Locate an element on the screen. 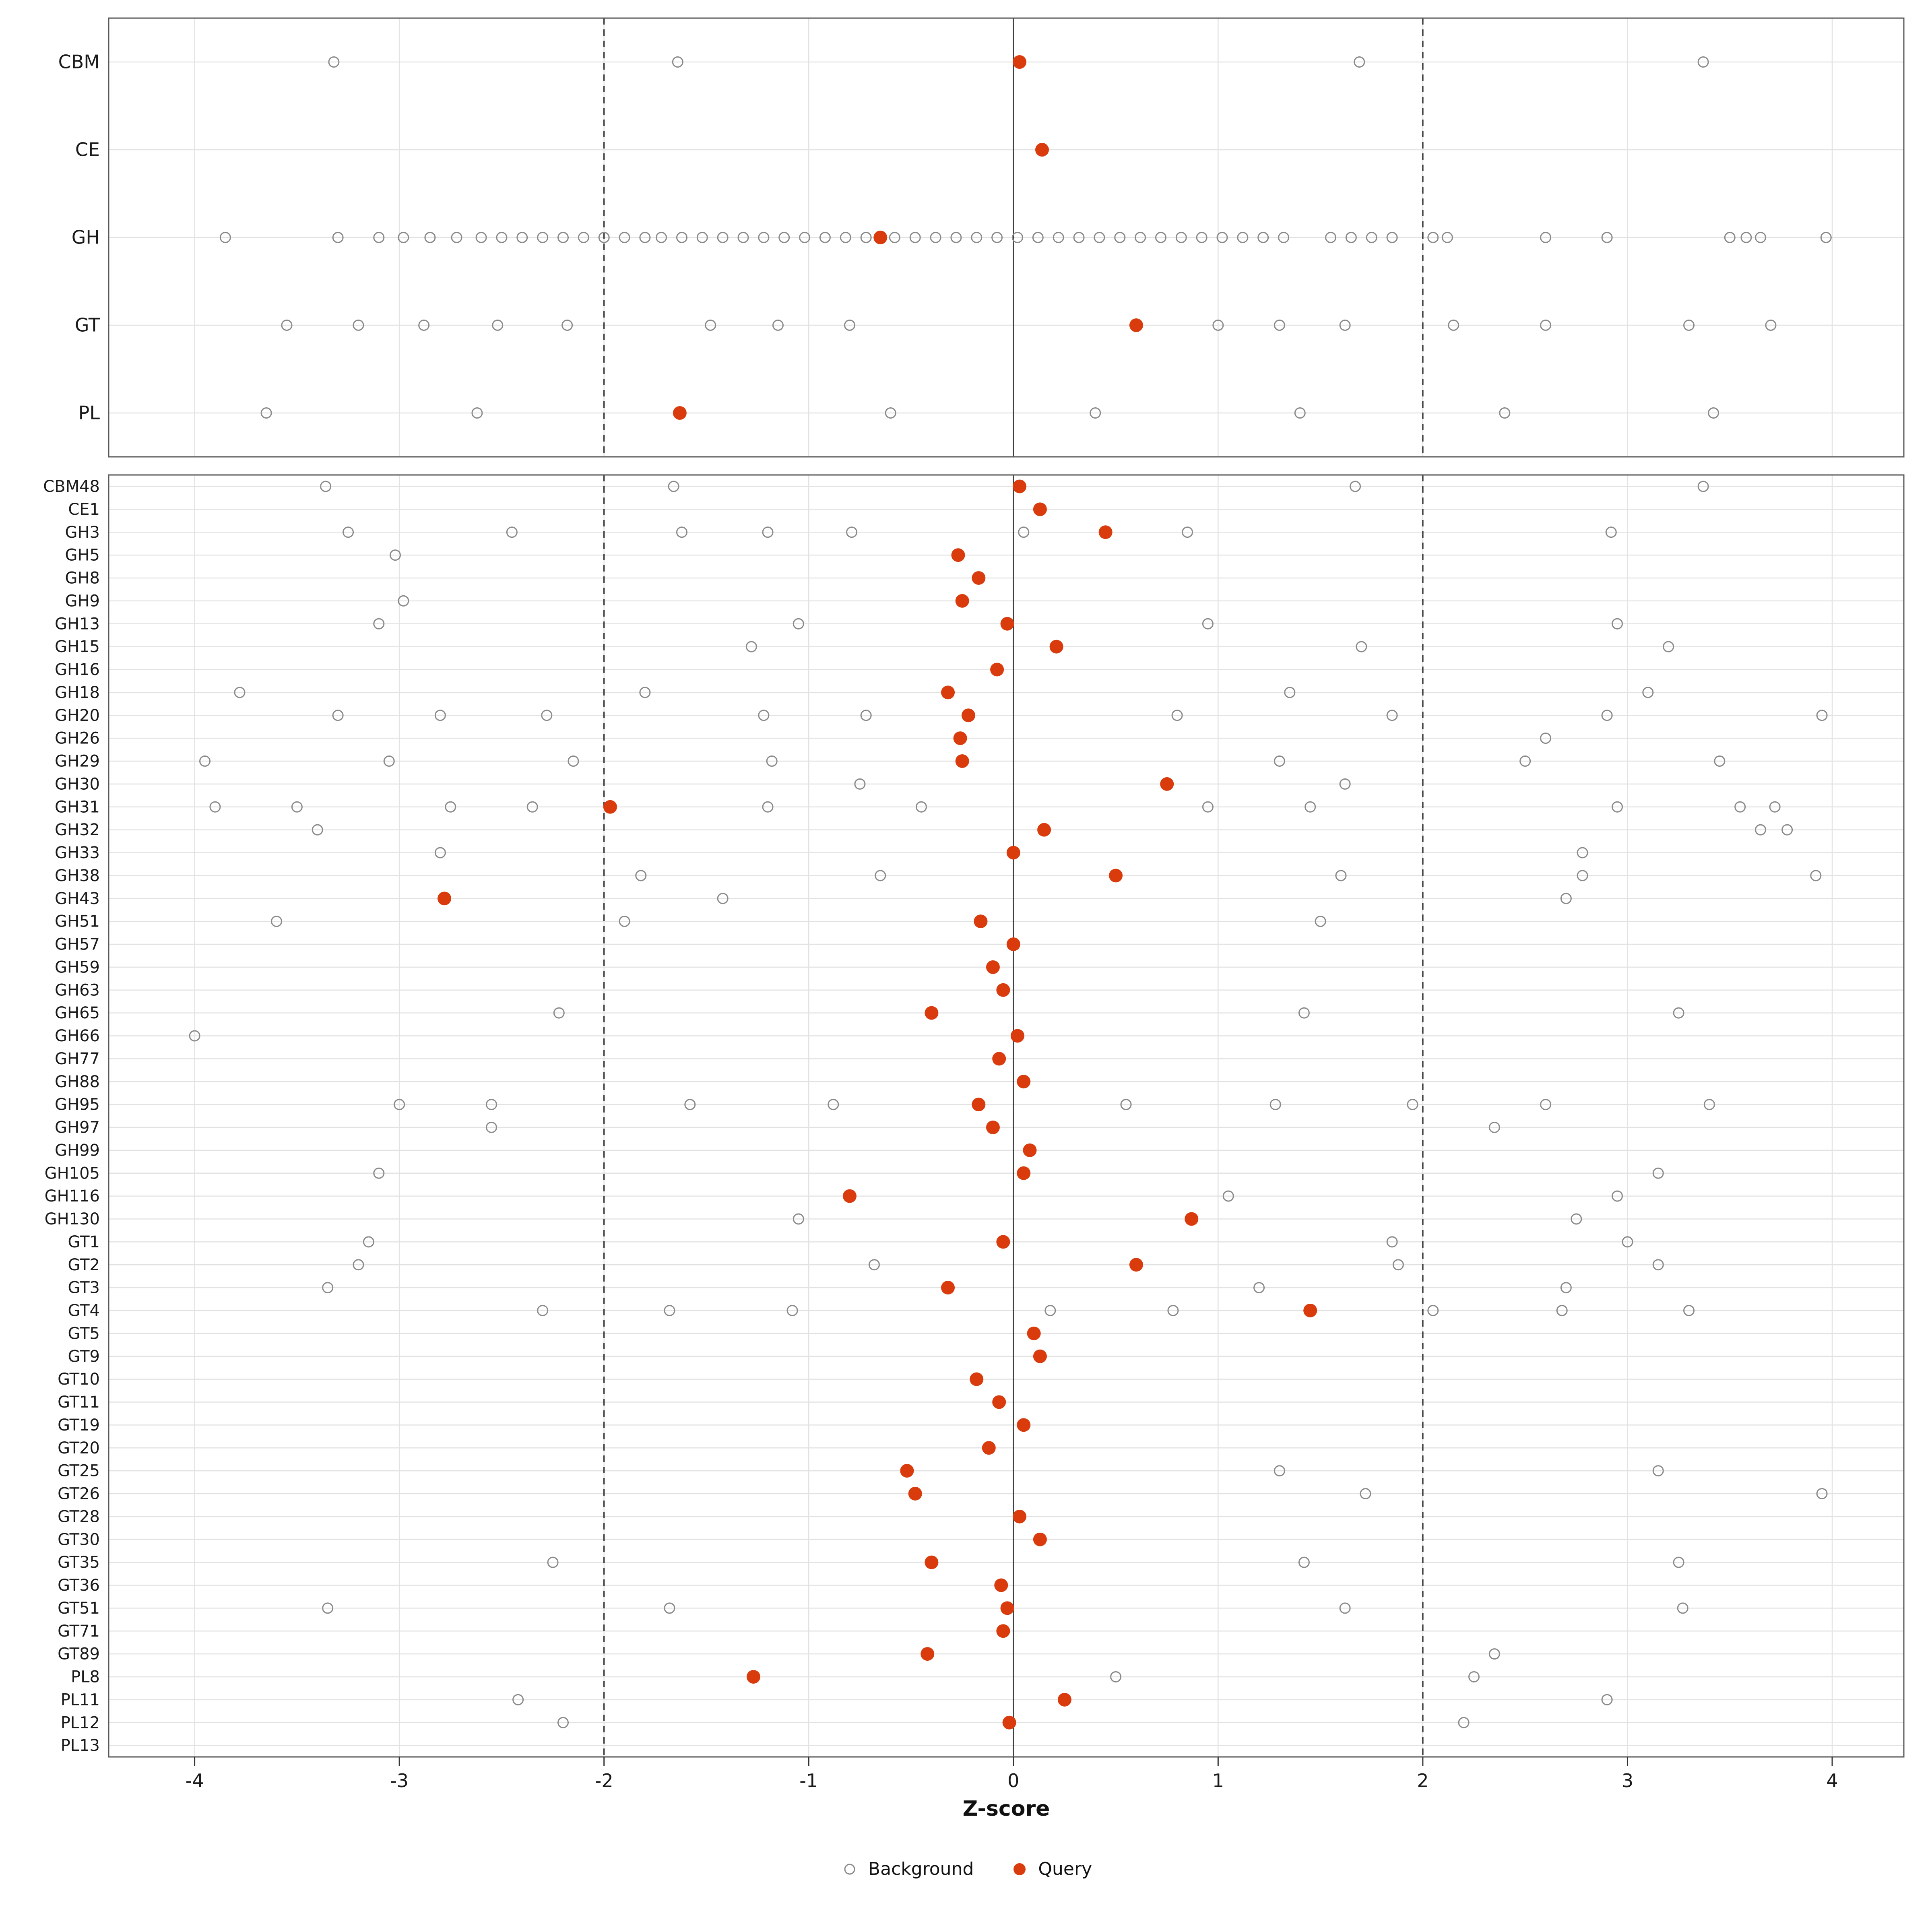 Image resolution: width=1932 pixels, height=1932 pixels. legend-item-query: Query is located at coordinates (1051, 1869).